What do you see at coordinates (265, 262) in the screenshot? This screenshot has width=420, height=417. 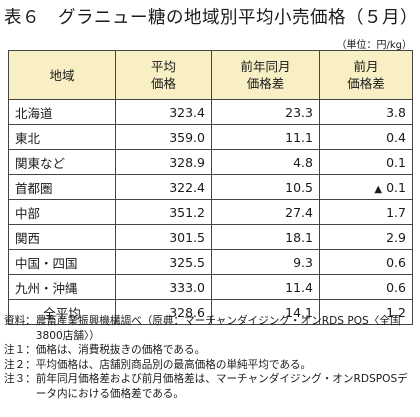 I see `cell-yoy-diff: 9.3` at bounding box center [265, 262].